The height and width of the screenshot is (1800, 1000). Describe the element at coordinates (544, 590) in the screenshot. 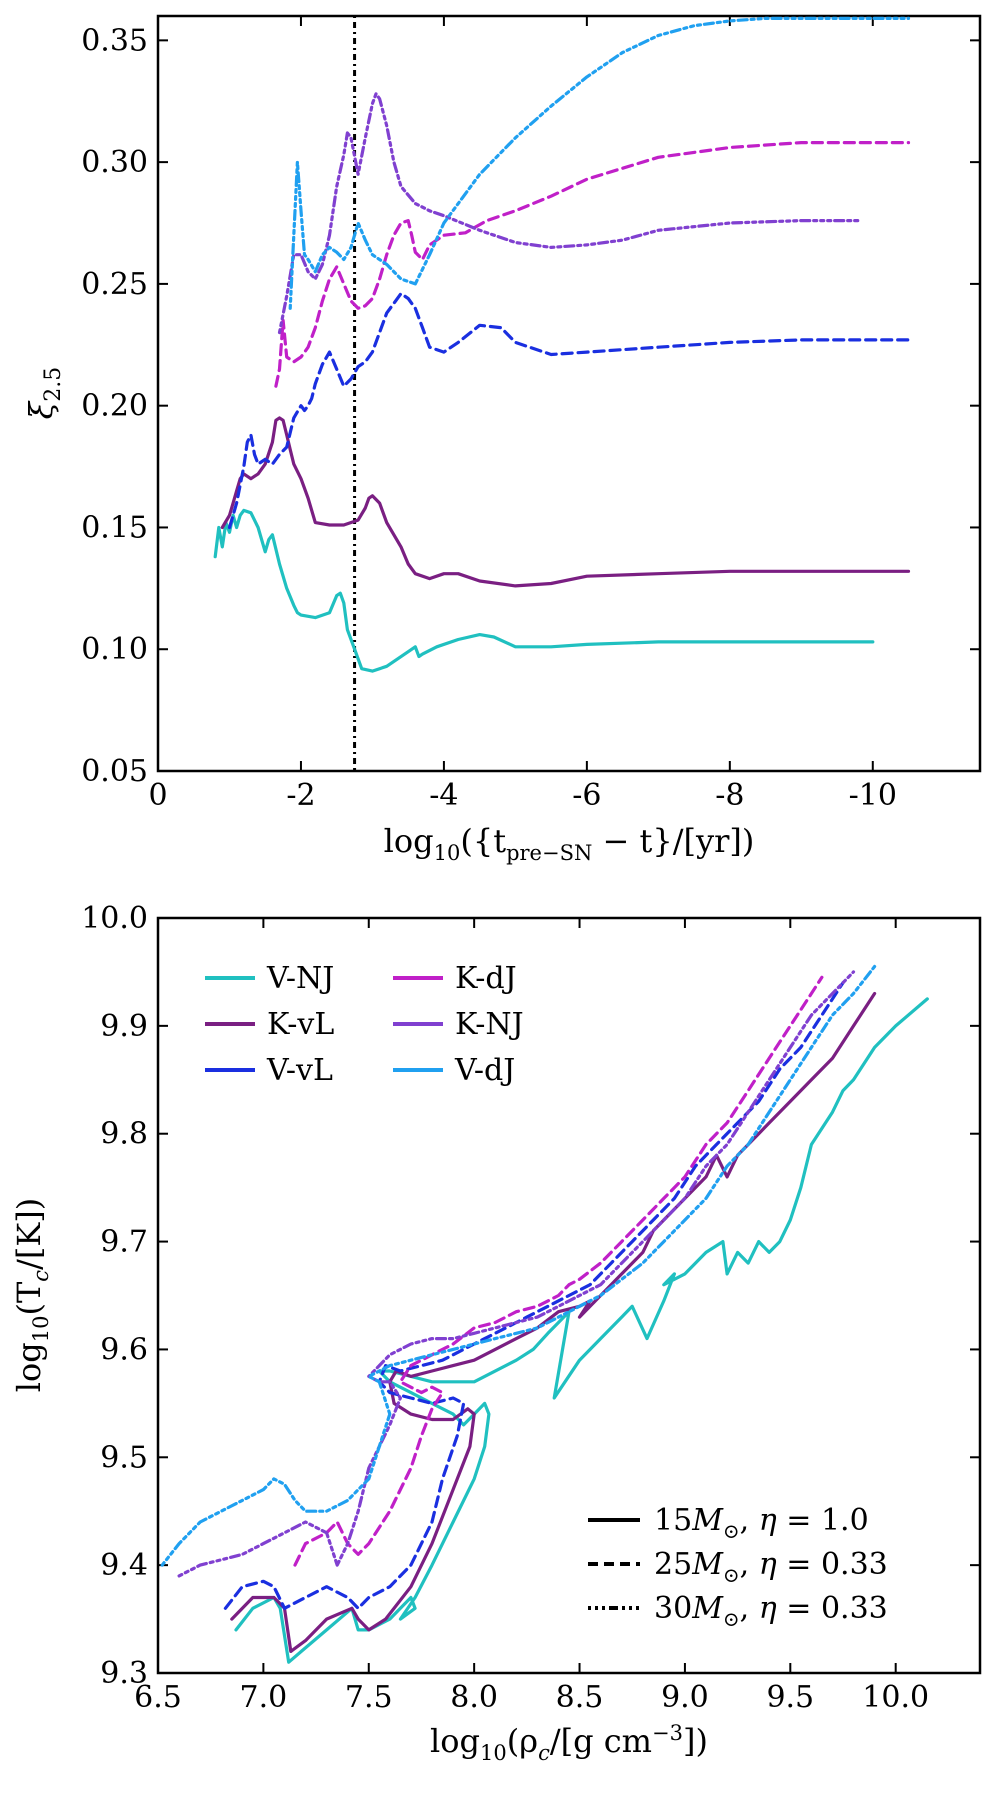

I see `top-series-v-nj` at that location.